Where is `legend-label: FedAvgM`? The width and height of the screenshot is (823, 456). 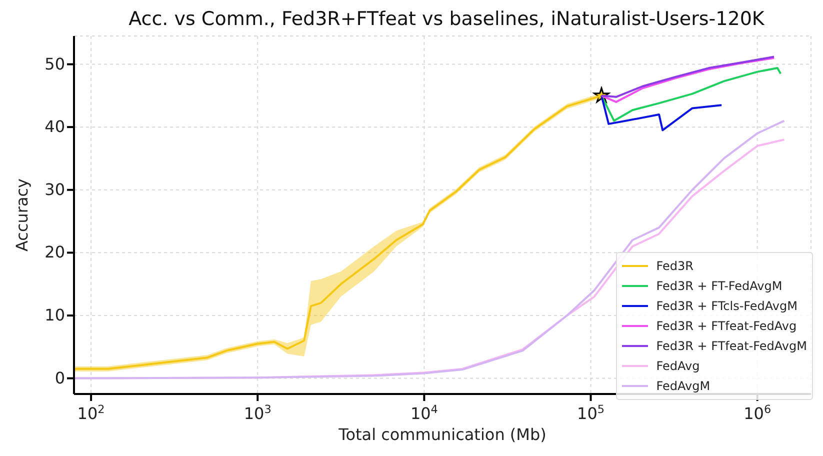
legend-label: FedAvgM is located at coordinates (683, 386).